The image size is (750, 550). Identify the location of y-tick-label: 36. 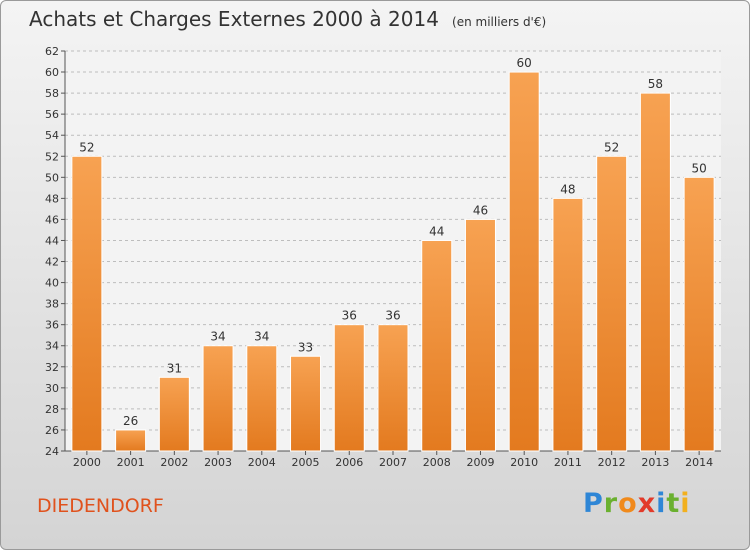
(52, 325).